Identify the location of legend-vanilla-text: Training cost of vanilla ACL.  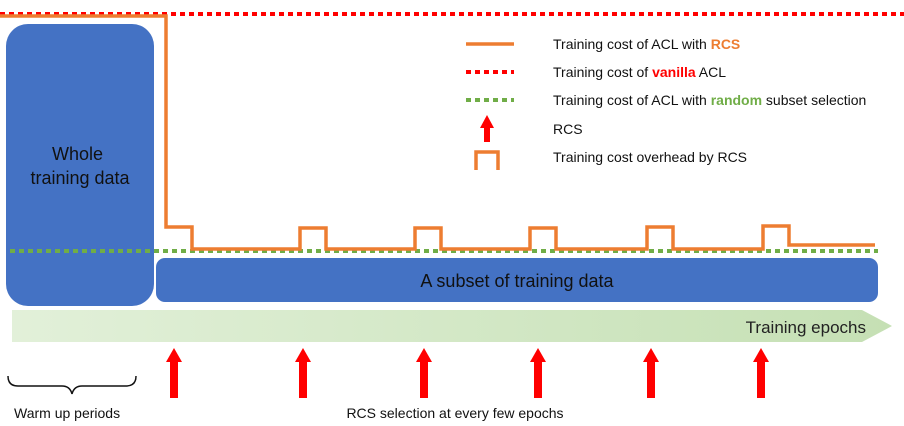
(639, 72).